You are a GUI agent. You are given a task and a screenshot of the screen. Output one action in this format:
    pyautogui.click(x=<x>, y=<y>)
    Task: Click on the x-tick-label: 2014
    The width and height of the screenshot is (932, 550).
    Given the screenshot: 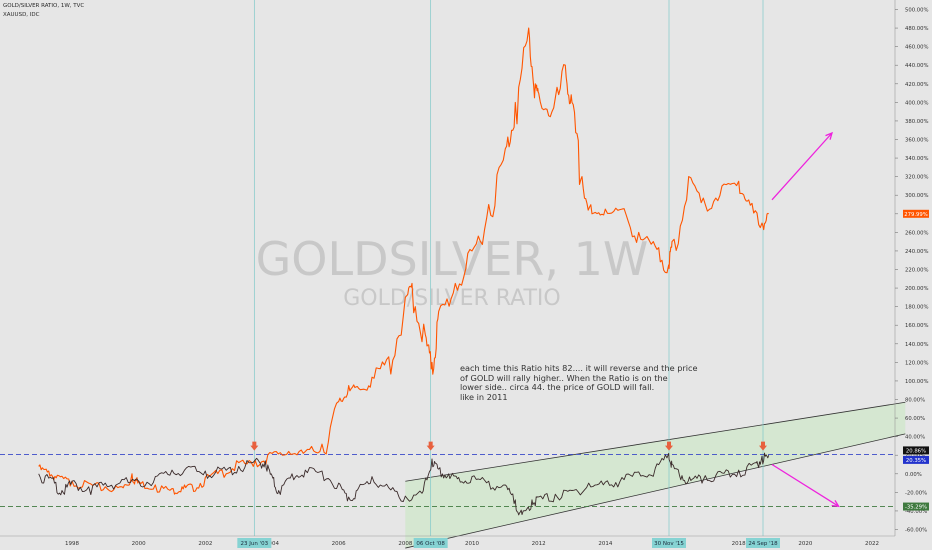 What is the action you would take?
    pyautogui.click(x=605, y=544)
    